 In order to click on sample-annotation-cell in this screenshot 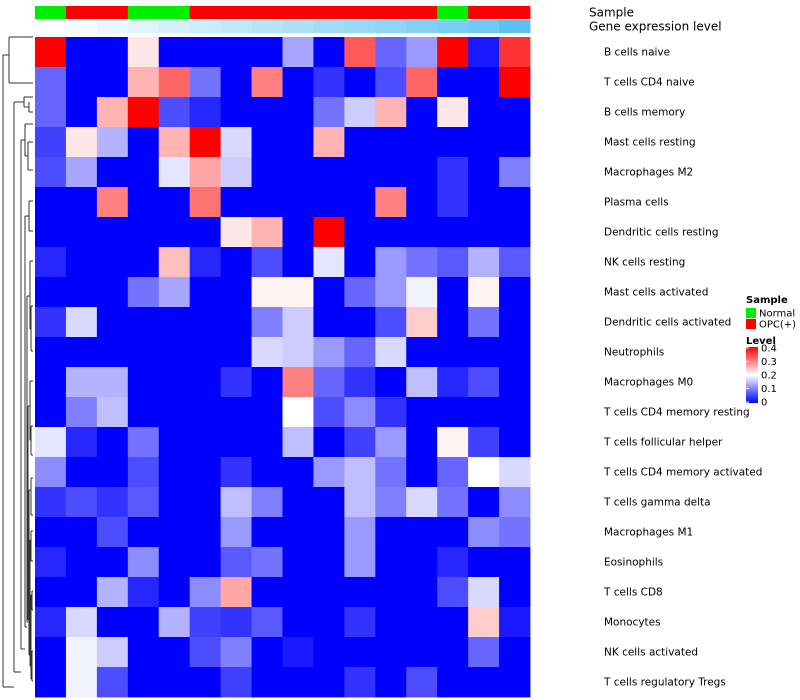, I will do `click(360, 12)`.